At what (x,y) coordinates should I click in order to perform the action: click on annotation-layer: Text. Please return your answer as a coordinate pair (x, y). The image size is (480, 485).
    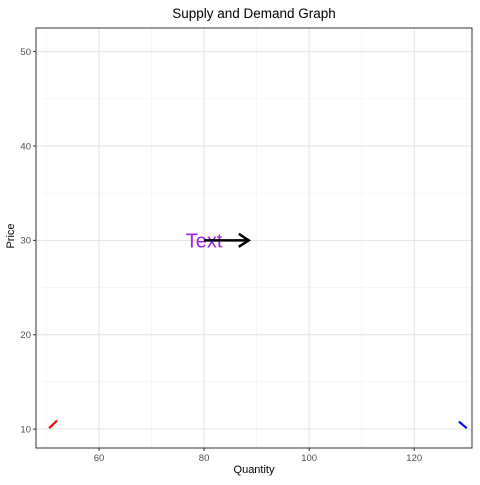
    Looking at the image, I should click on (219, 241).